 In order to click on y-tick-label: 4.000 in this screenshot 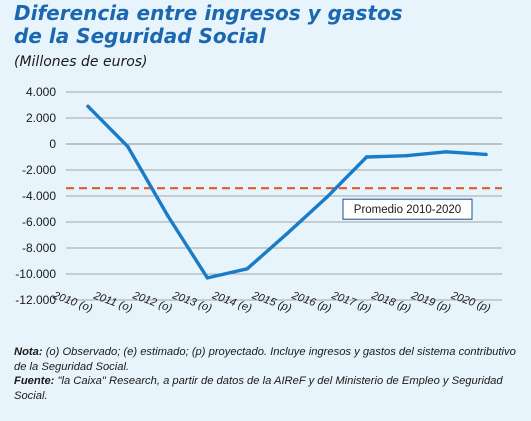, I will do `click(41, 92)`.